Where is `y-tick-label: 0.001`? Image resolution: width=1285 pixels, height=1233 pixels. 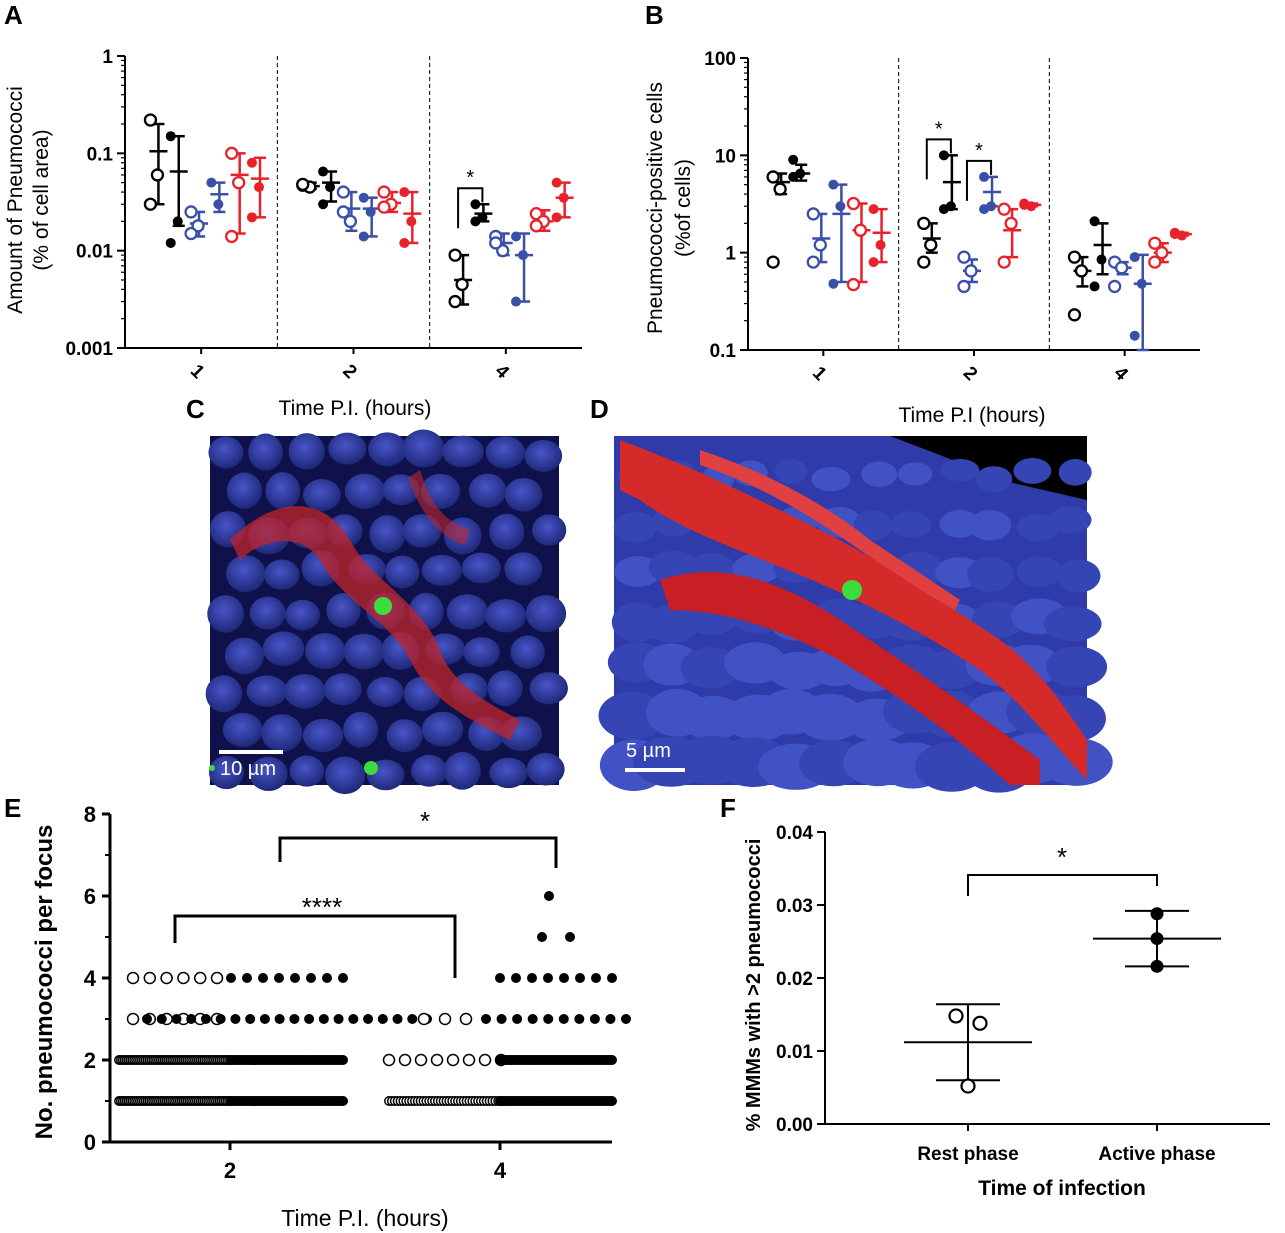
y-tick-label: 0.001 is located at coordinates (89, 349).